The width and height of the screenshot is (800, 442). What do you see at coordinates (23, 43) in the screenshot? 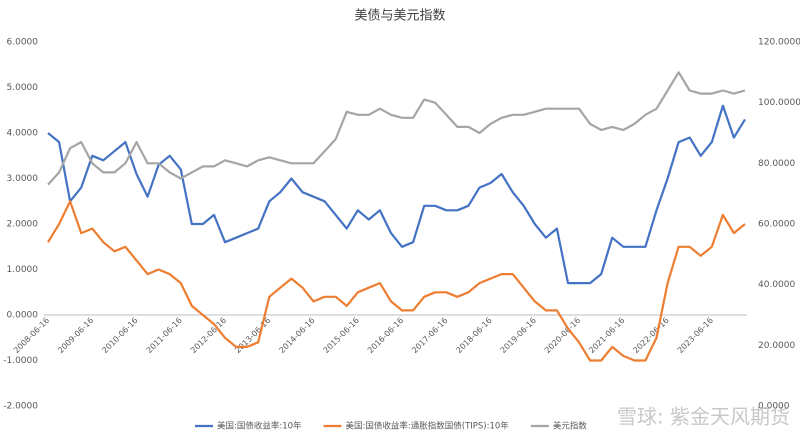
I see `y-tick-label: 6.0000` at bounding box center [23, 43].